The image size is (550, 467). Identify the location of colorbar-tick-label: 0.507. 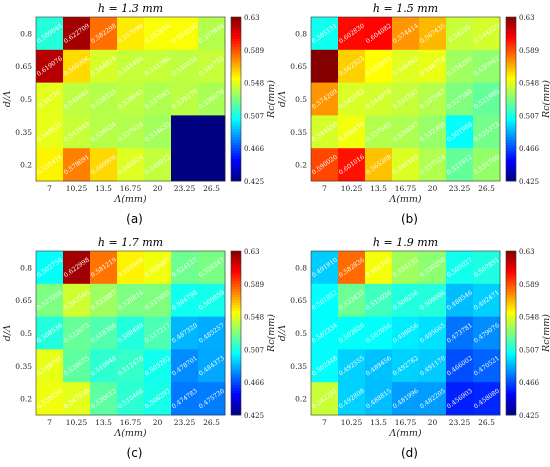
(529, 350).